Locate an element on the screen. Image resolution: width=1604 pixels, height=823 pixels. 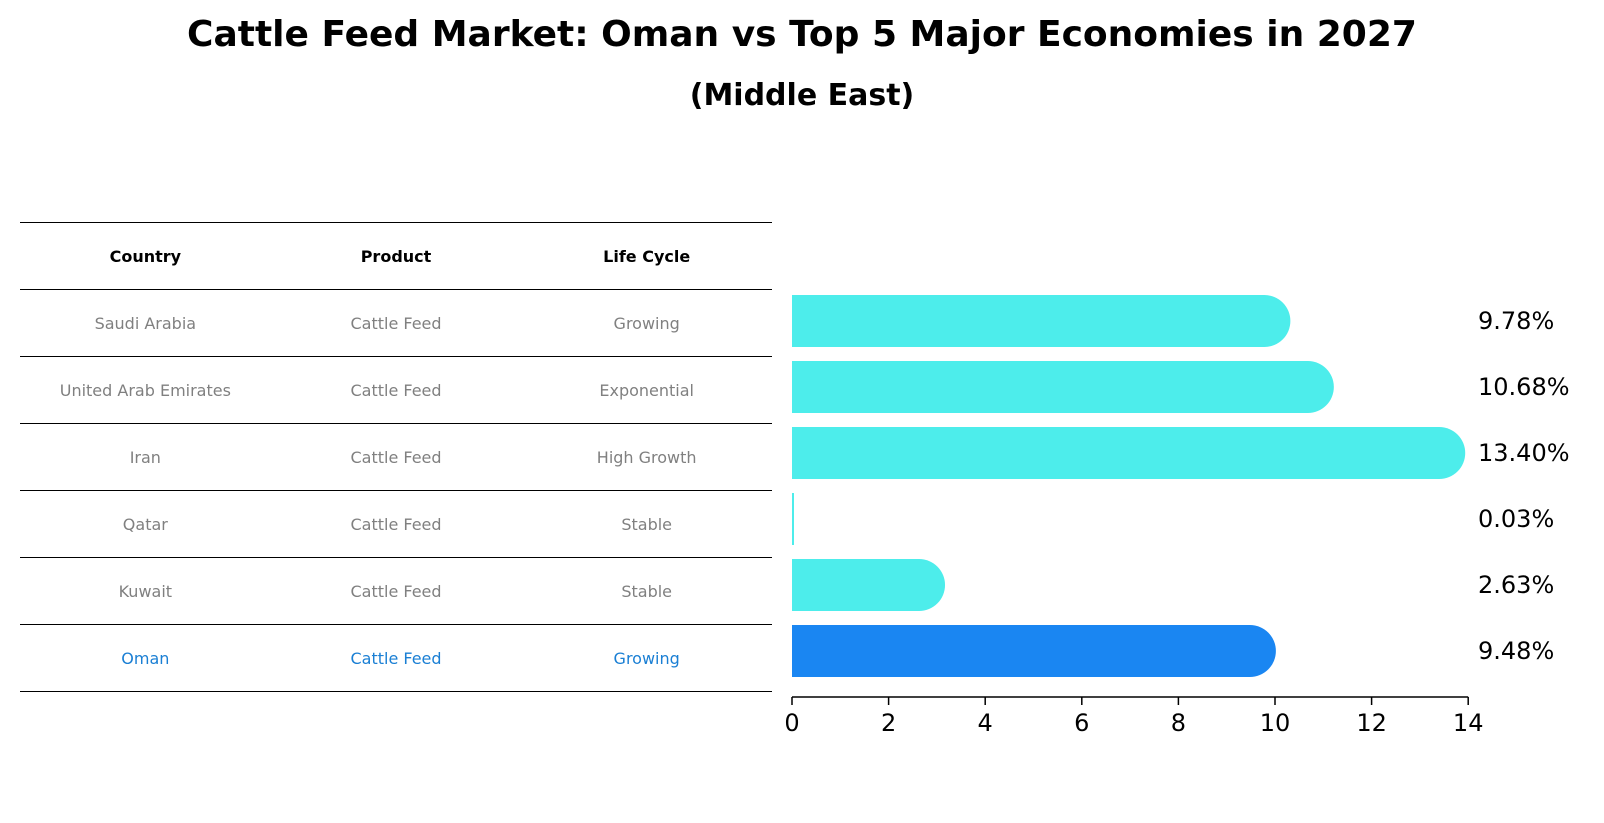
x-tick-label: 10 is located at coordinates (1275, 723).